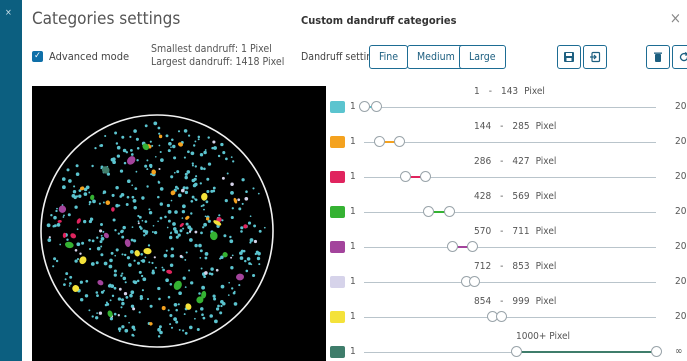  Describe the element at coordinates (37, 56) in the screenshot. I see `checkmark-icon: ✓` at that location.